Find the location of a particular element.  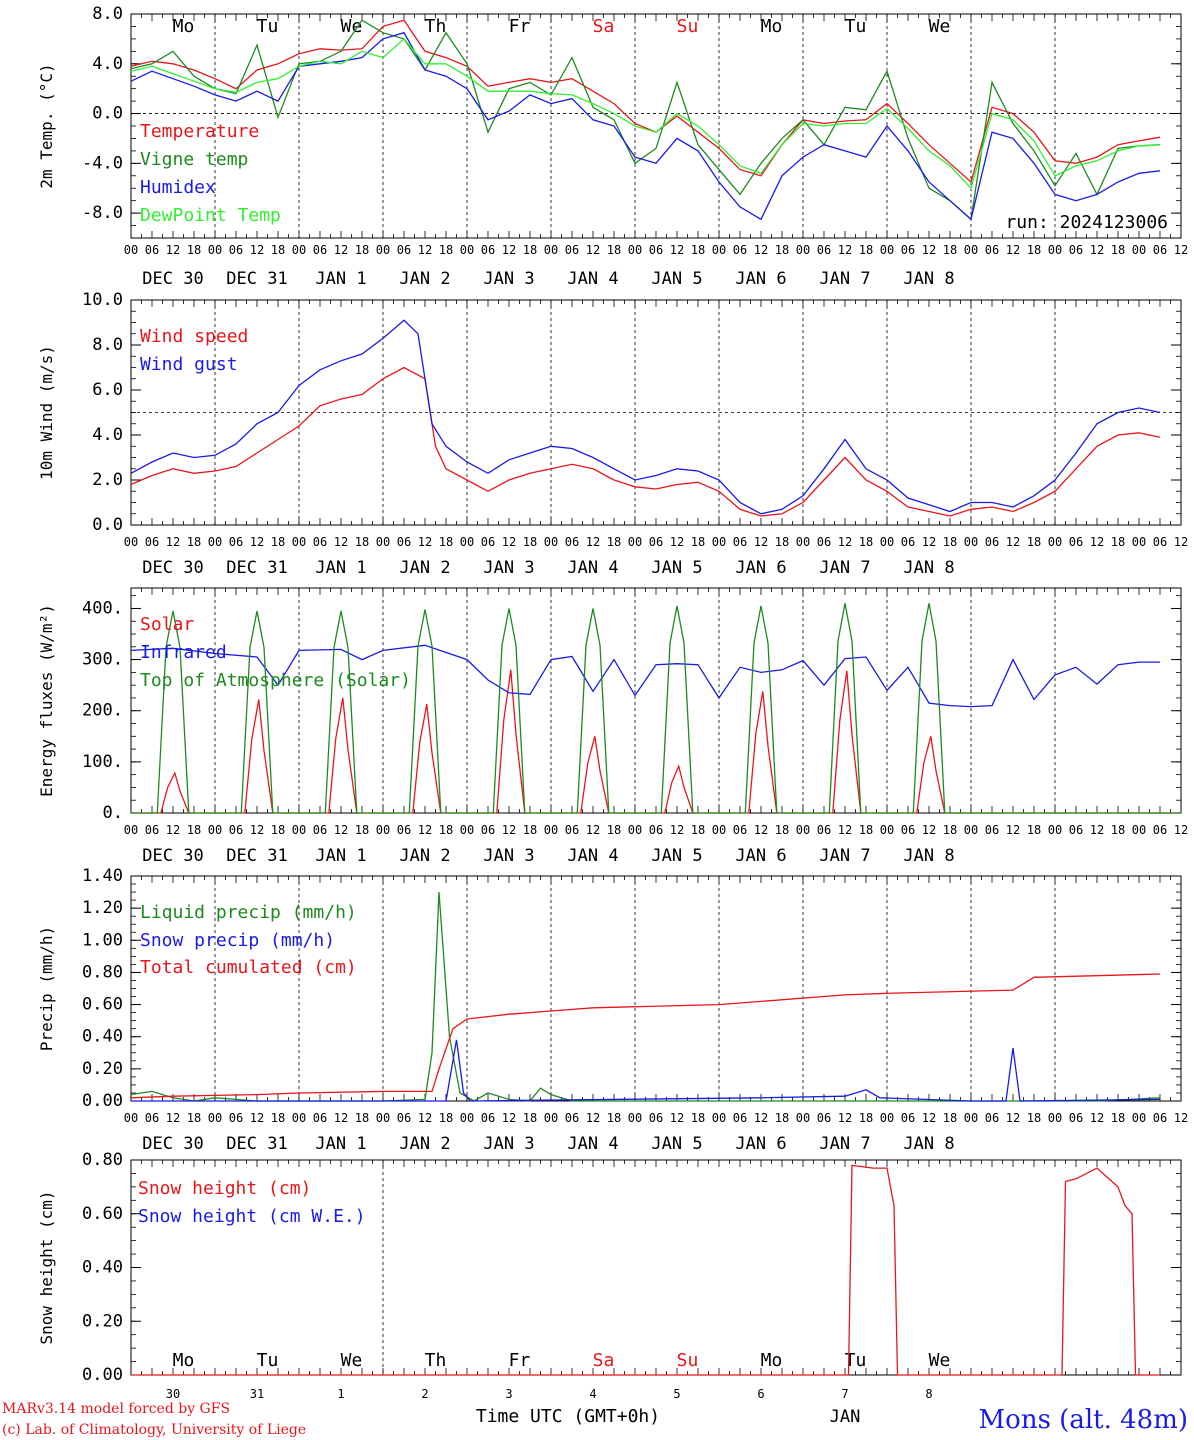

x-date-label: JAN 1 is located at coordinates (340, 1144).